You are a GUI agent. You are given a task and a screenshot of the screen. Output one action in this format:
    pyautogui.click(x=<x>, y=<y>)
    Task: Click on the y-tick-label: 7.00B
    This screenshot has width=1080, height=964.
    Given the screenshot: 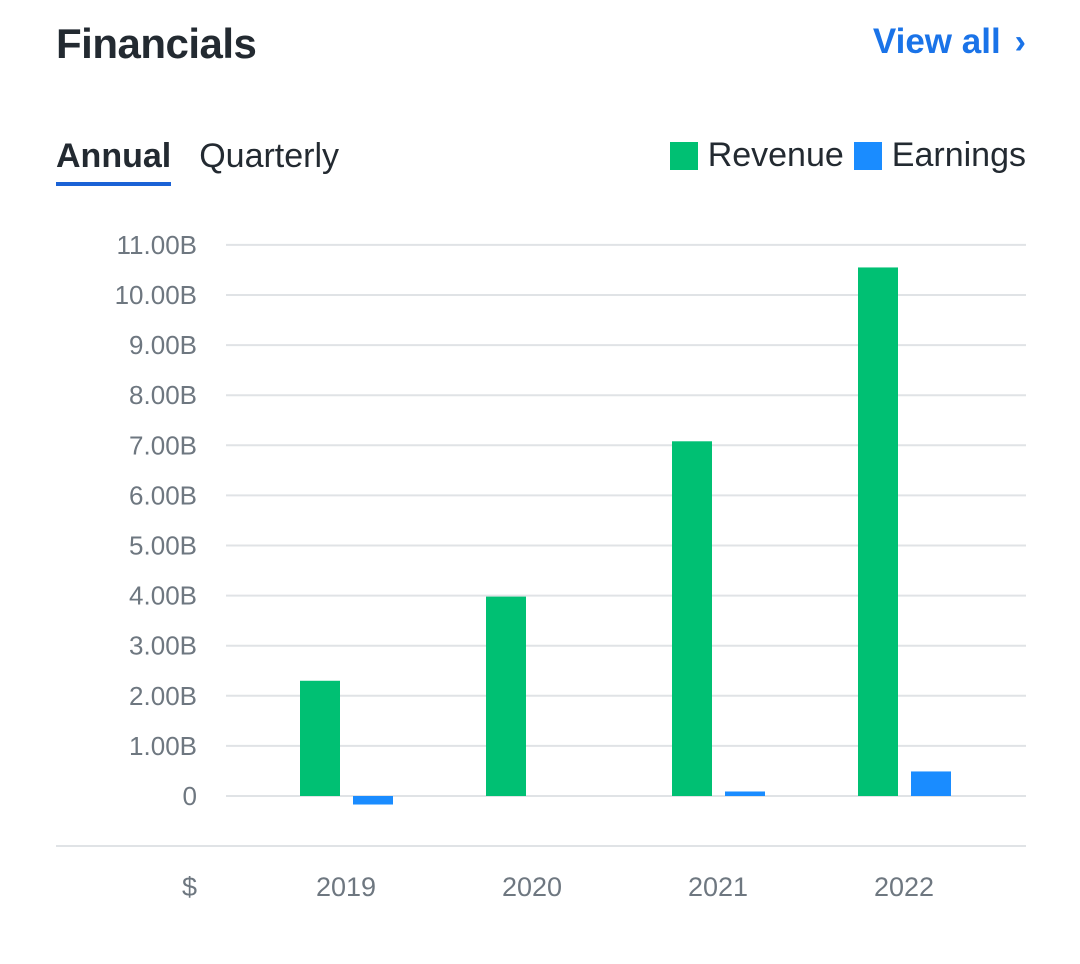 What is the action you would take?
    pyautogui.click(x=163, y=445)
    